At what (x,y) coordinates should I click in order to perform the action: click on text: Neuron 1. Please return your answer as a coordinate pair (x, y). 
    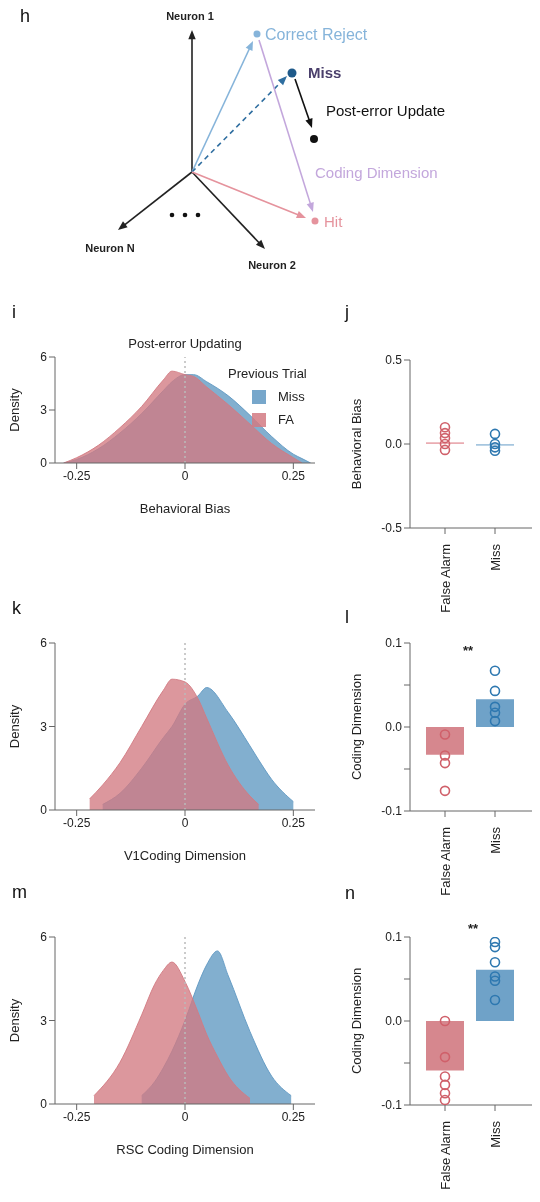
    Looking at the image, I should click on (190, 16).